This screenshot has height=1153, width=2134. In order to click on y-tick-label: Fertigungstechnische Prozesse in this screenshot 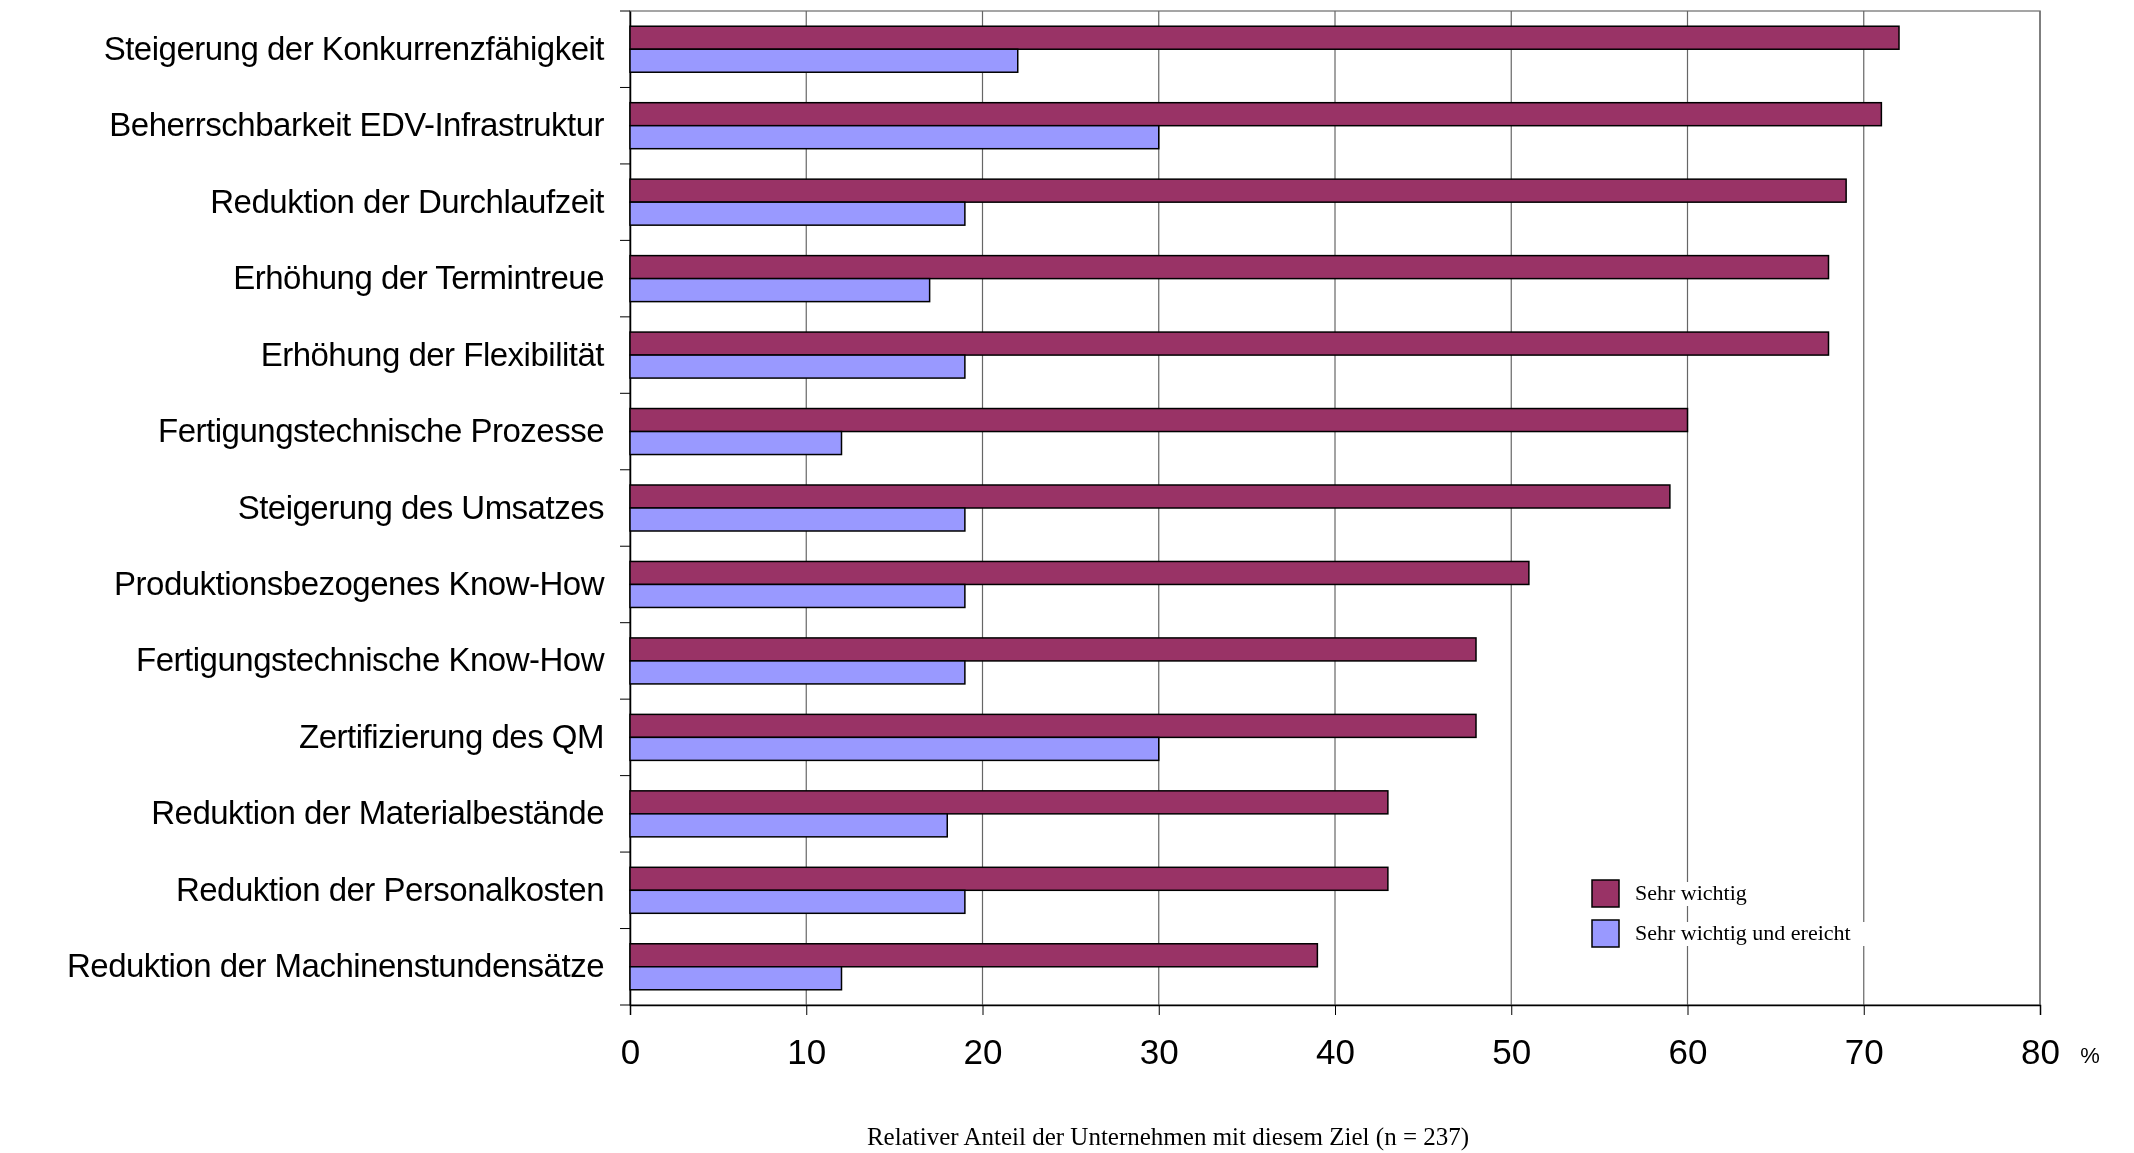, I will do `click(381, 431)`.